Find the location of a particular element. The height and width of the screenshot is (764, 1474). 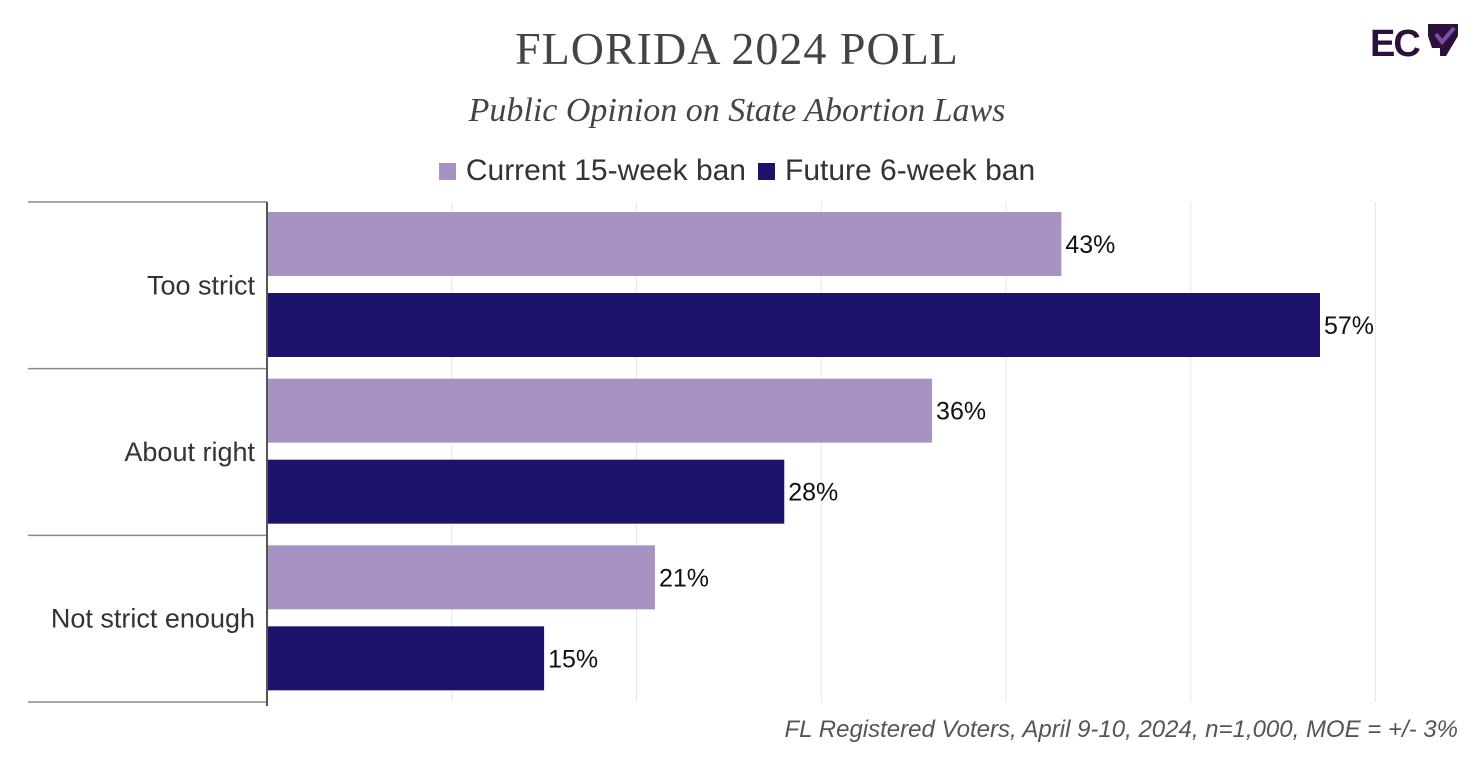

legend-swatch-future is located at coordinates (766, 171).